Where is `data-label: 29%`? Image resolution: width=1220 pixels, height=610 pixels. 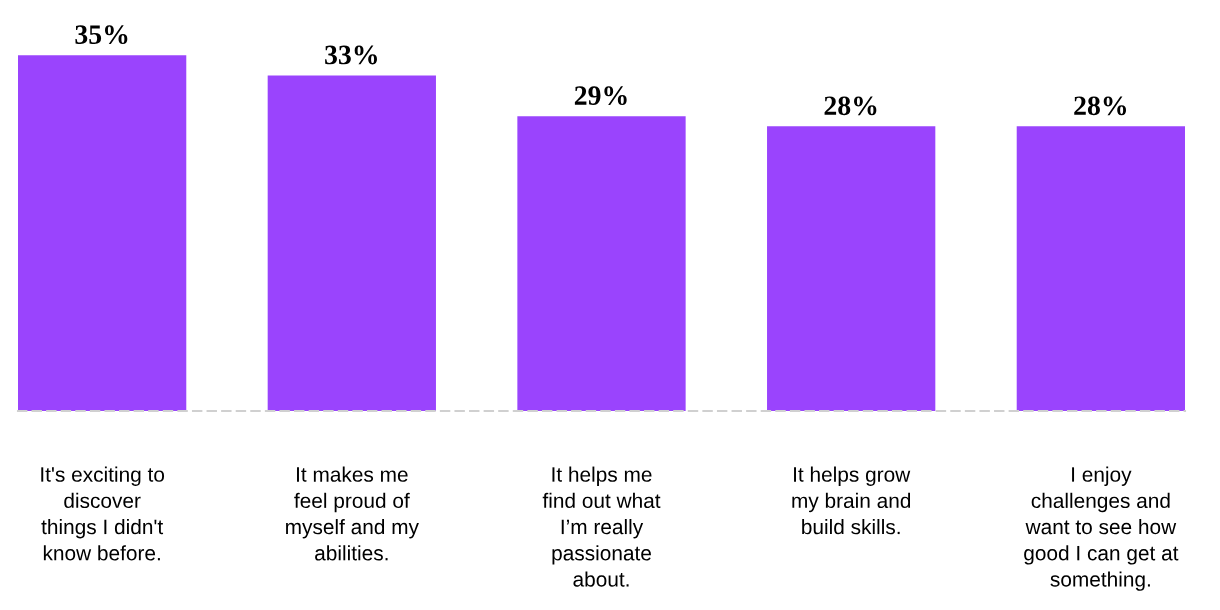
data-label: 29% is located at coordinates (600, 96).